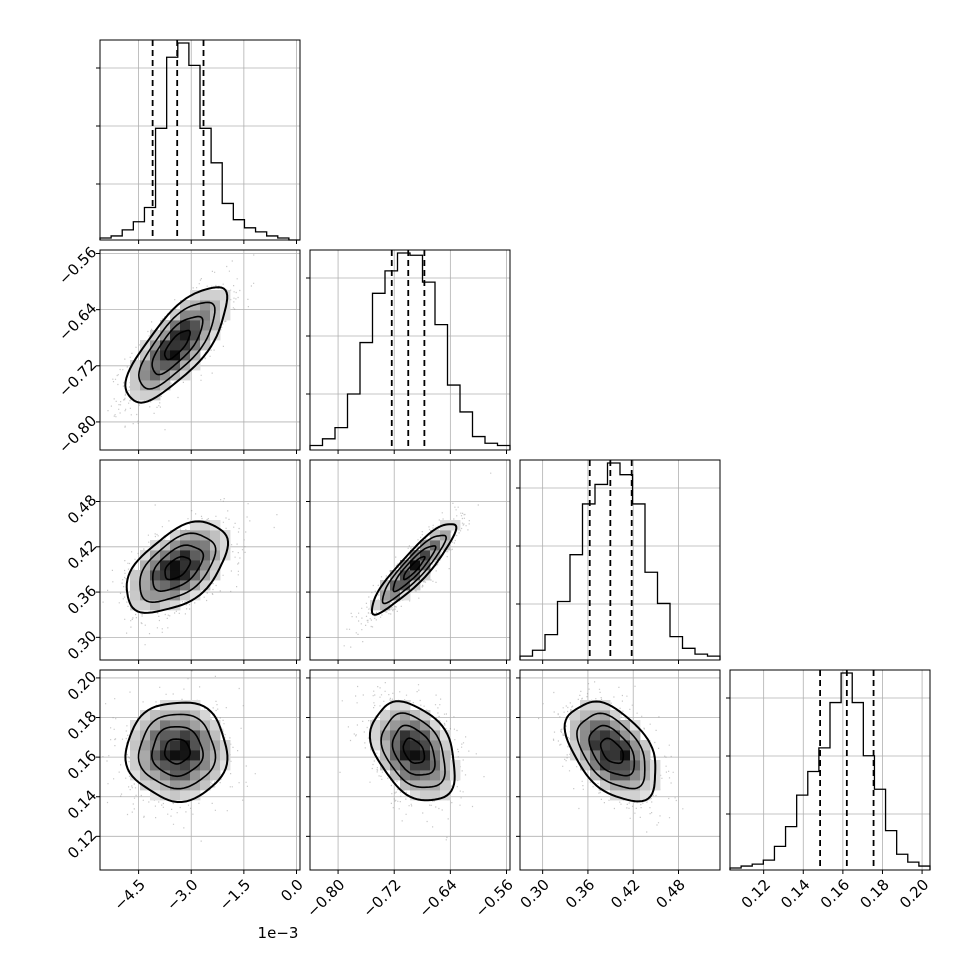 The height and width of the screenshot is (970, 970). Describe the element at coordinates (82, 600) in the screenshot. I see `y-tick-label: 0.36` at that location.